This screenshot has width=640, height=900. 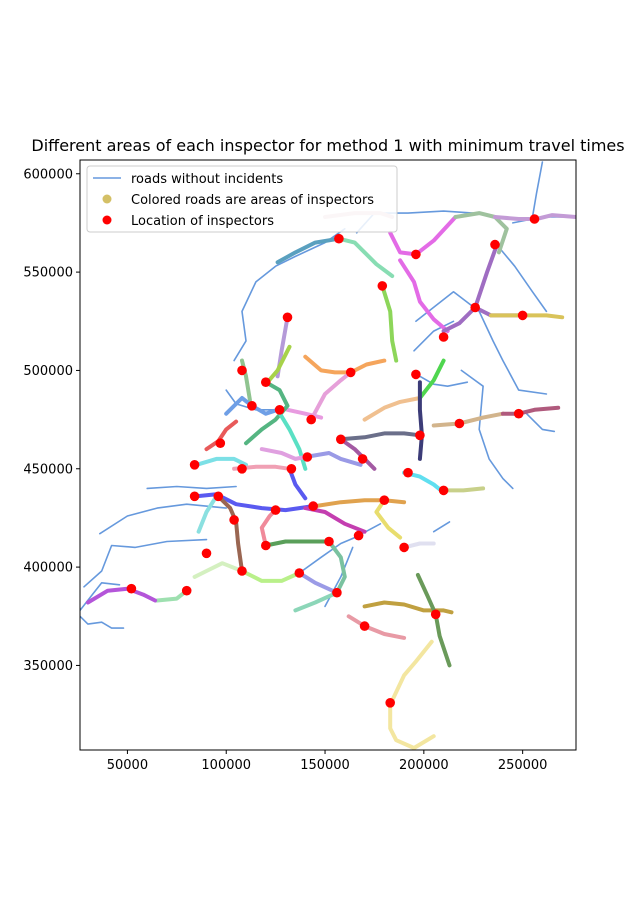 I want to click on y-tick-label-5: 600000, so click(x=48, y=174).